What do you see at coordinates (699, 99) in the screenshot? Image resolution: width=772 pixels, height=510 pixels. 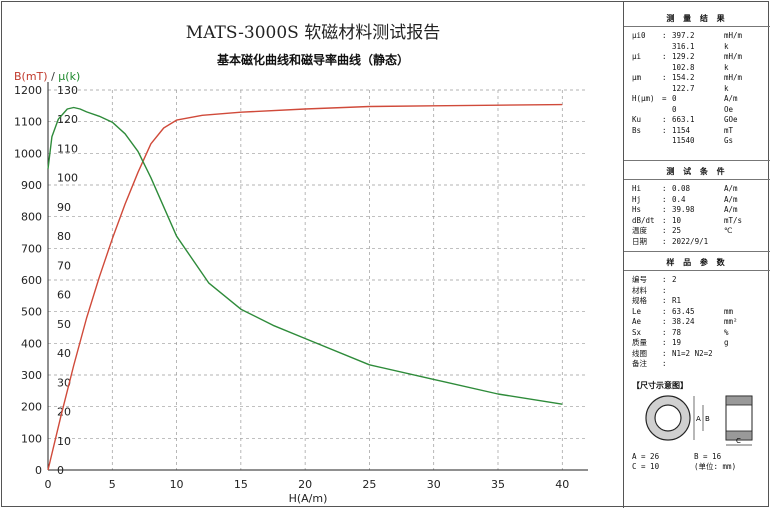 I see `table-row: H(μm) = 0 A/m` at bounding box center [699, 99].